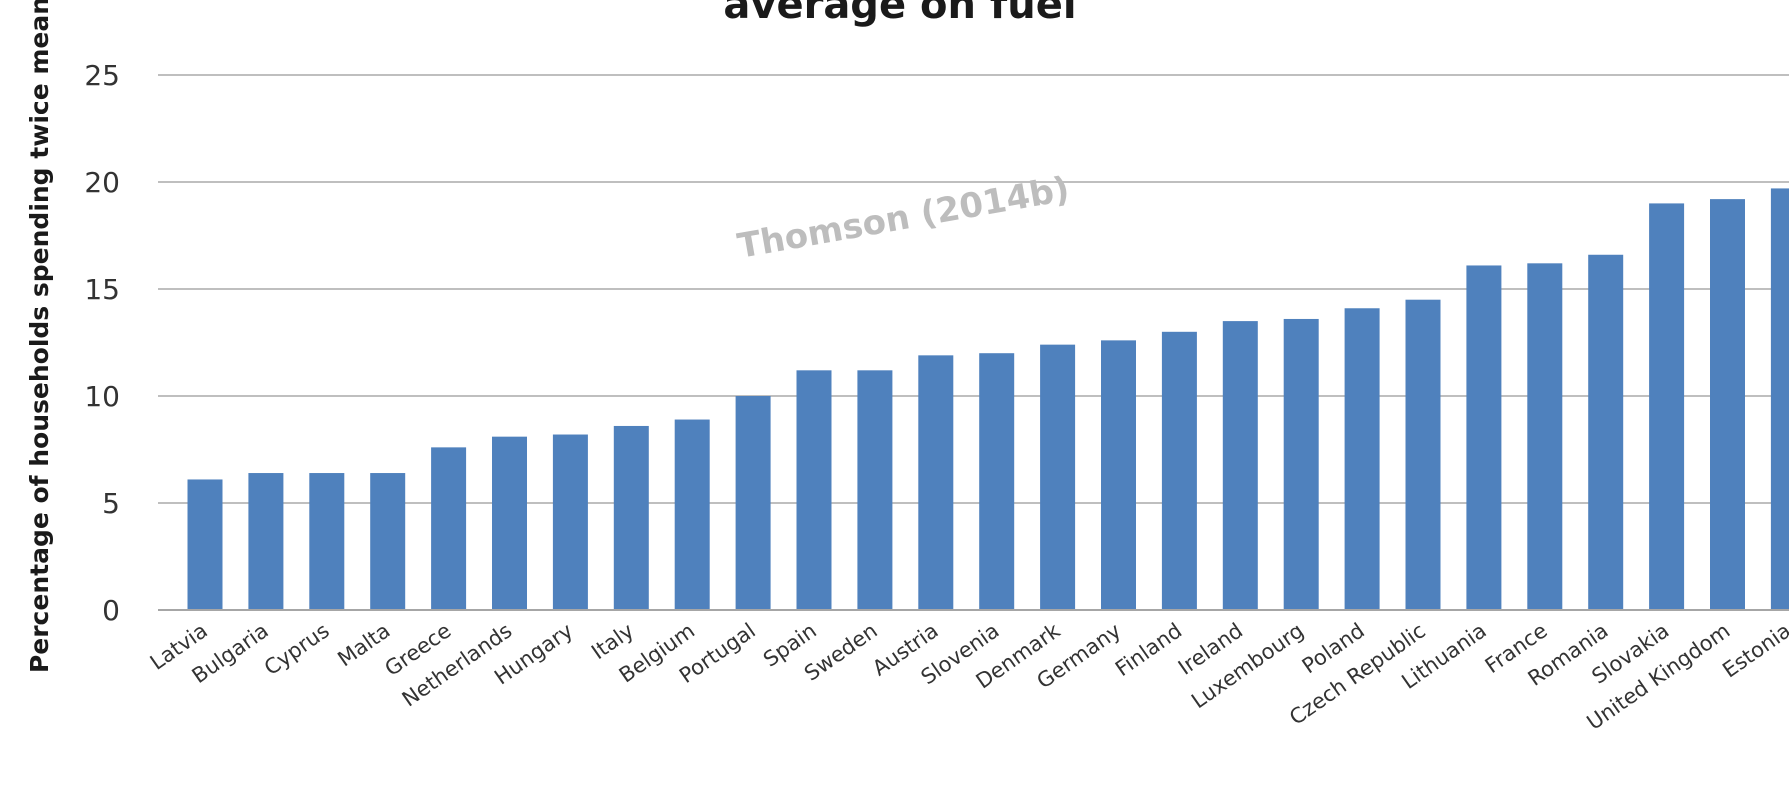  Describe the element at coordinates (297, 649) in the screenshot. I see `x-tick-label: Cyprus` at that location.